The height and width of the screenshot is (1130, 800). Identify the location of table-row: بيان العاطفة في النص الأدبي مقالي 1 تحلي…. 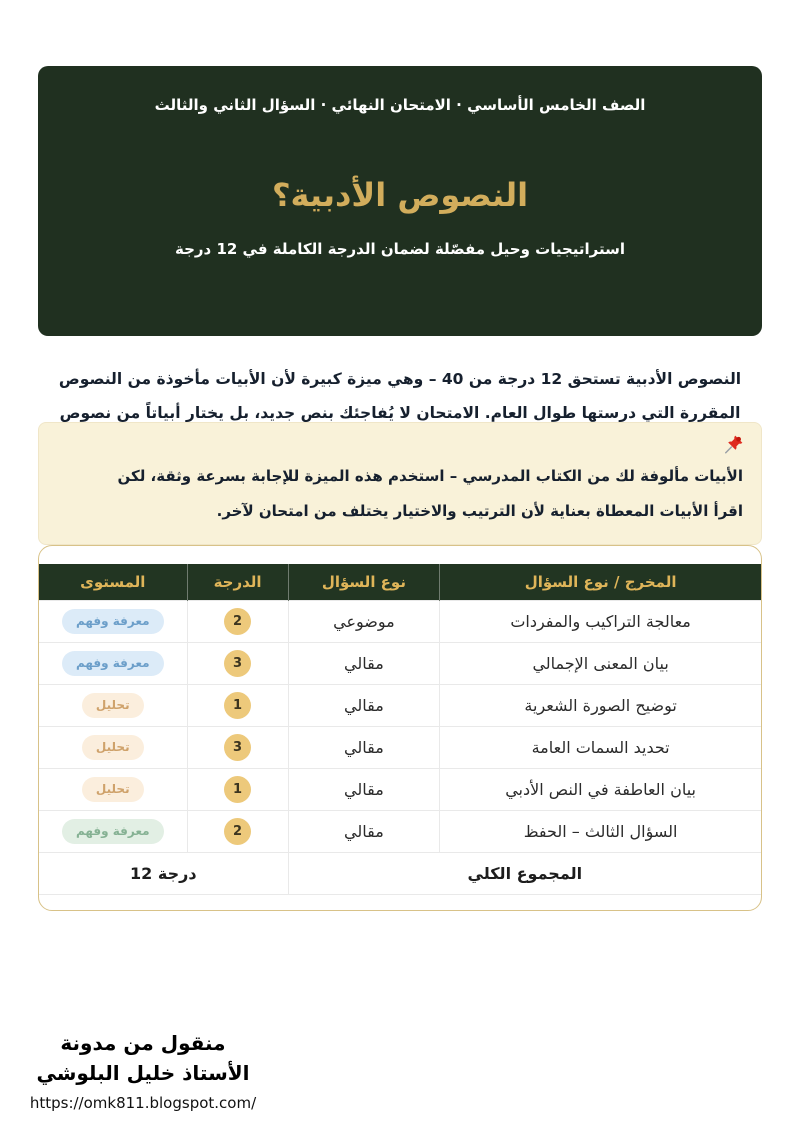
(400, 789).